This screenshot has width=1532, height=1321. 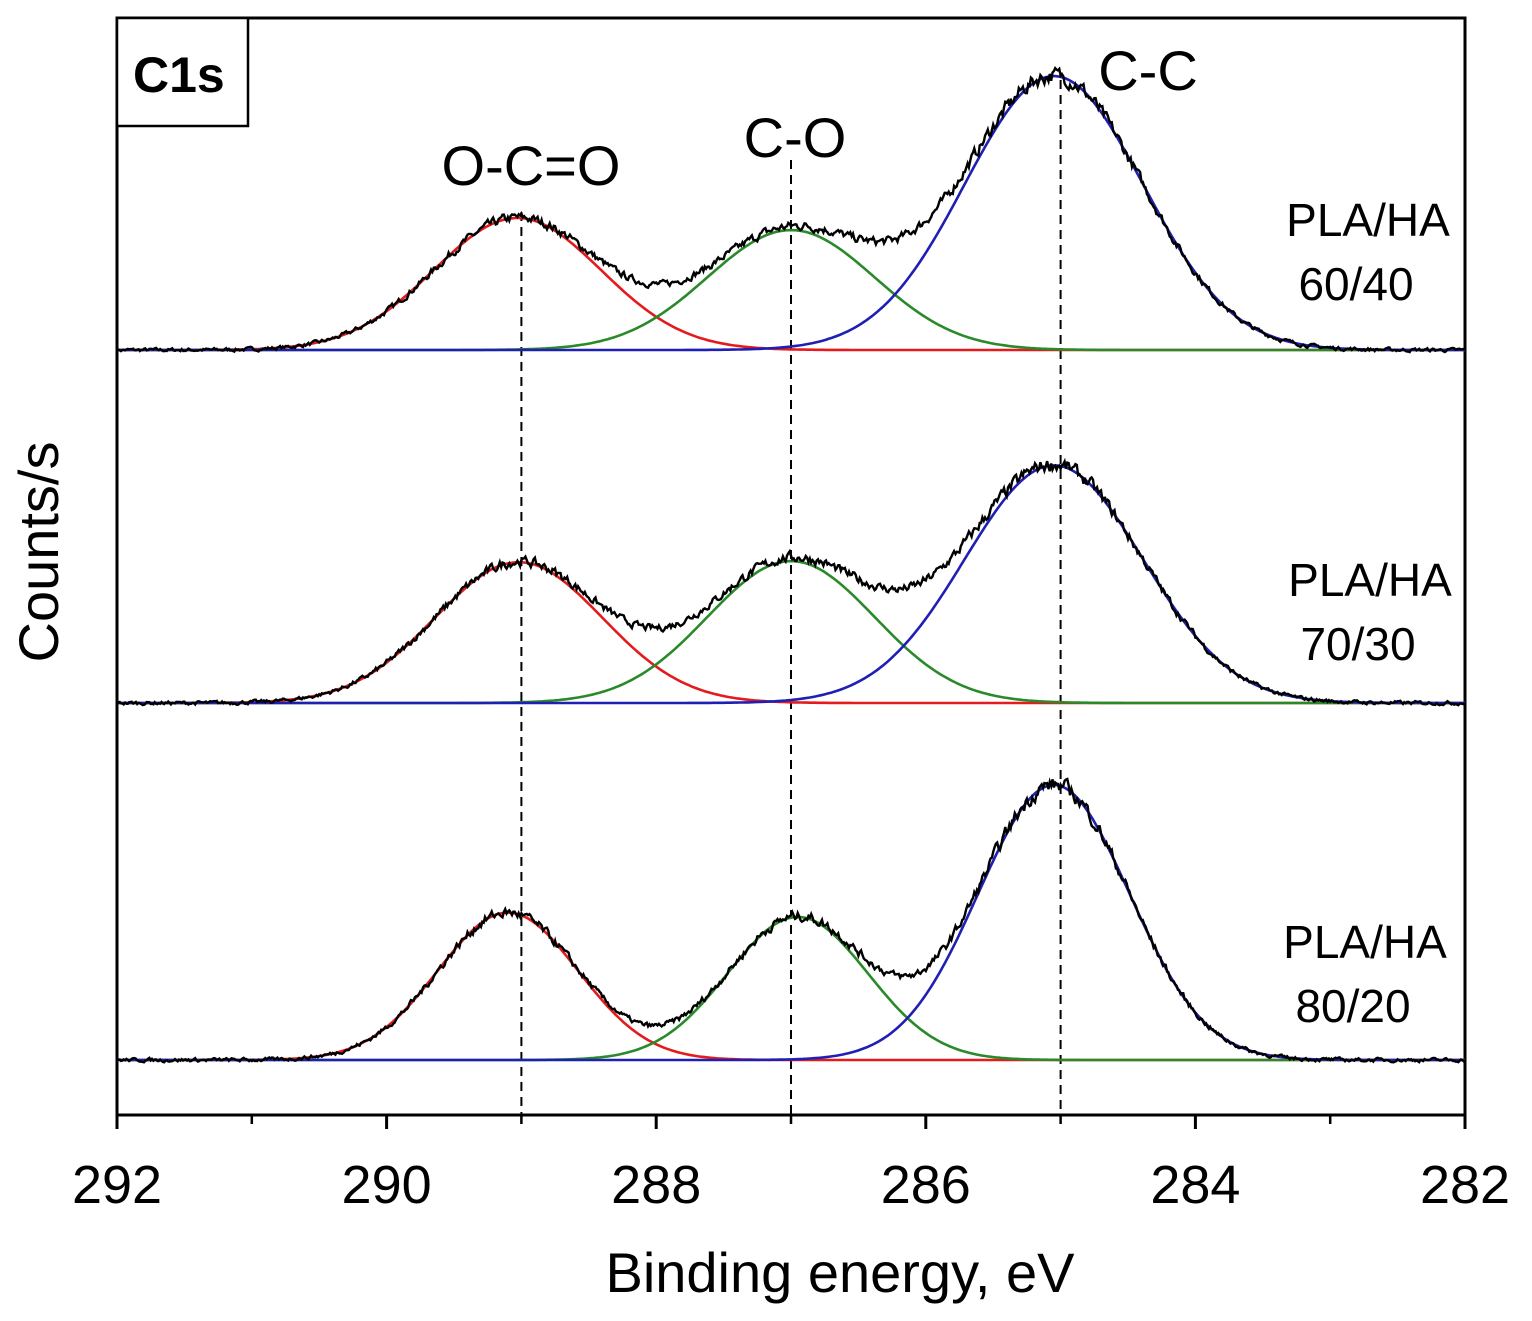 What do you see at coordinates (840, 1272) in the screenshot?
I see `x-axis-title: Binding energy, eV` at bounding box center [840, 1272].